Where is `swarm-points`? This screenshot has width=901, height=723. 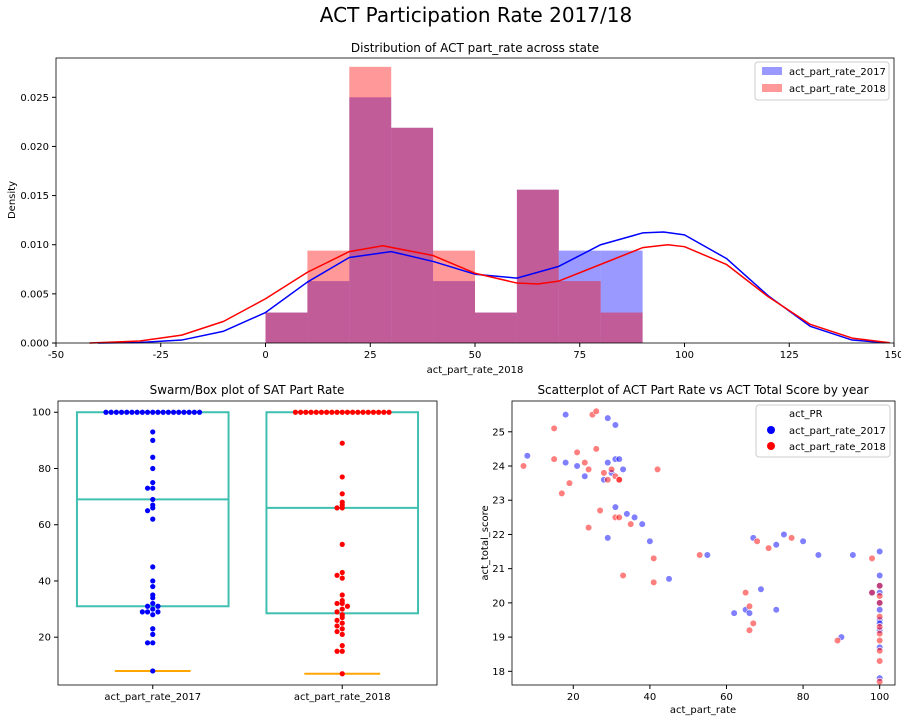
swarm-points is located at coordinates (247, 543).